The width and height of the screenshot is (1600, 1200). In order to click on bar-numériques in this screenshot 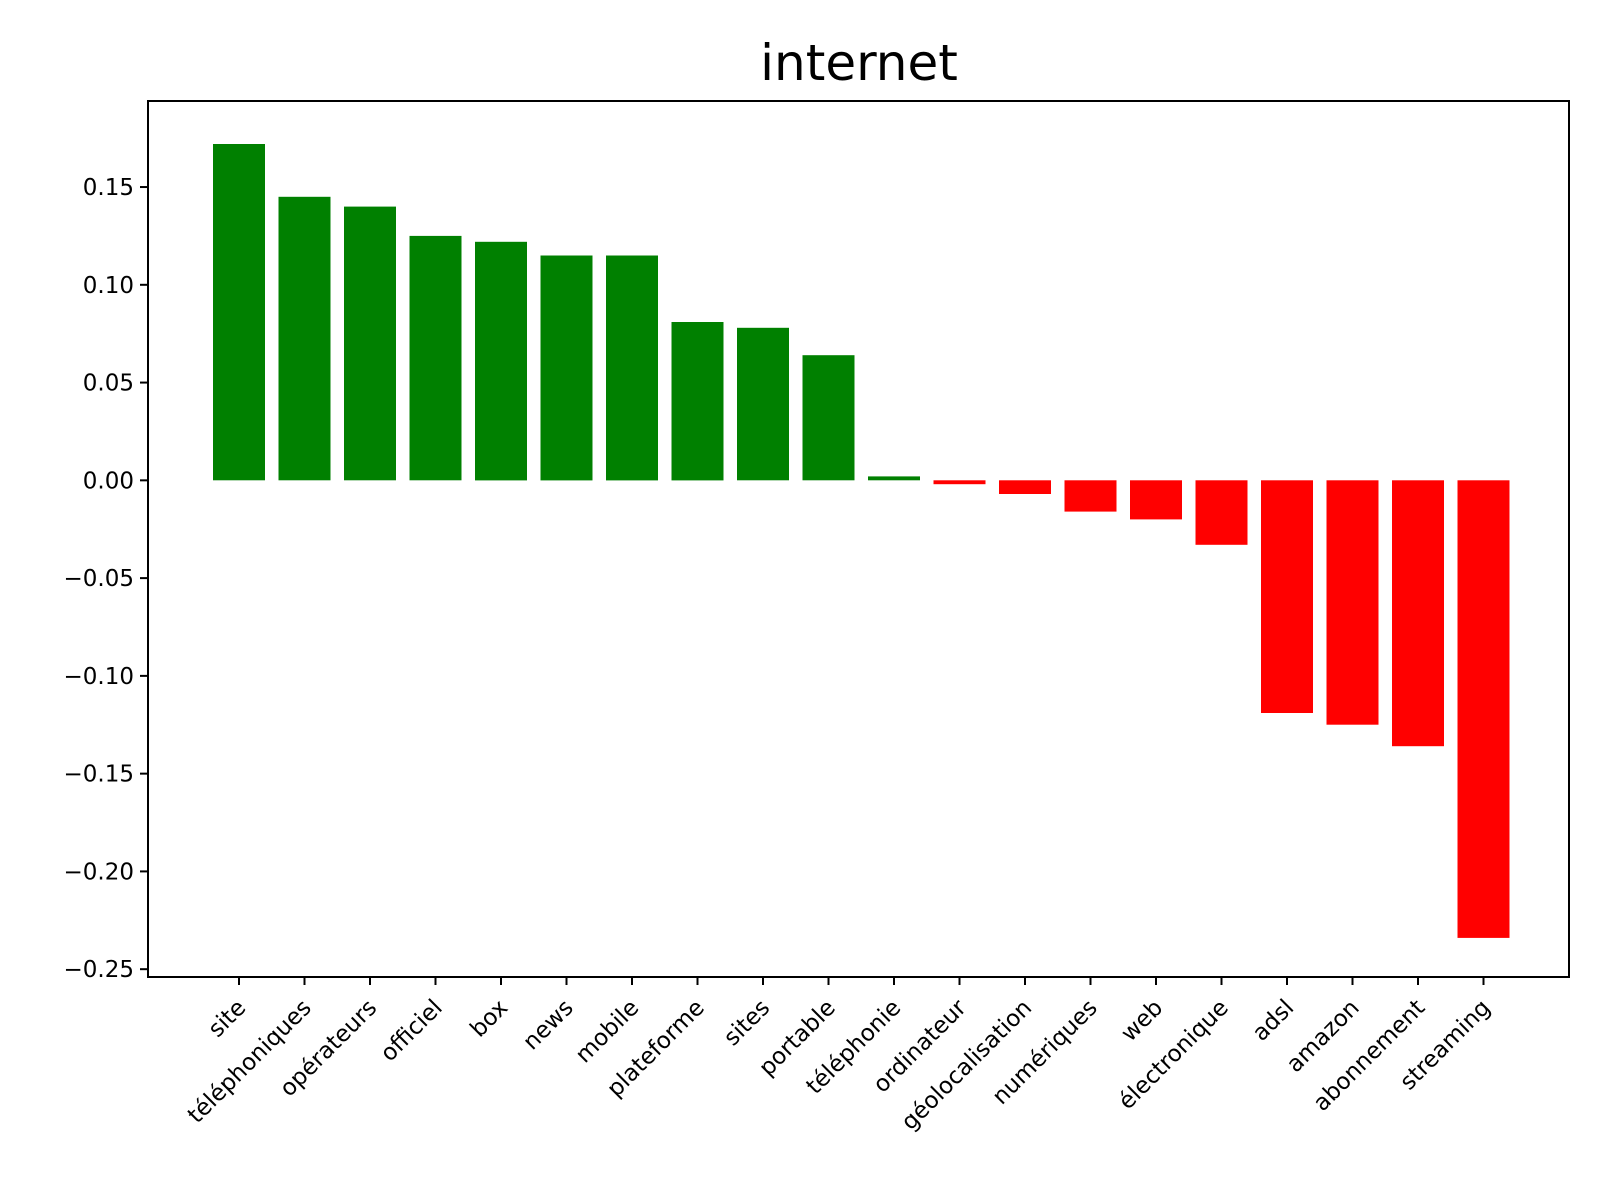, I will do `click(1090, 496)`.